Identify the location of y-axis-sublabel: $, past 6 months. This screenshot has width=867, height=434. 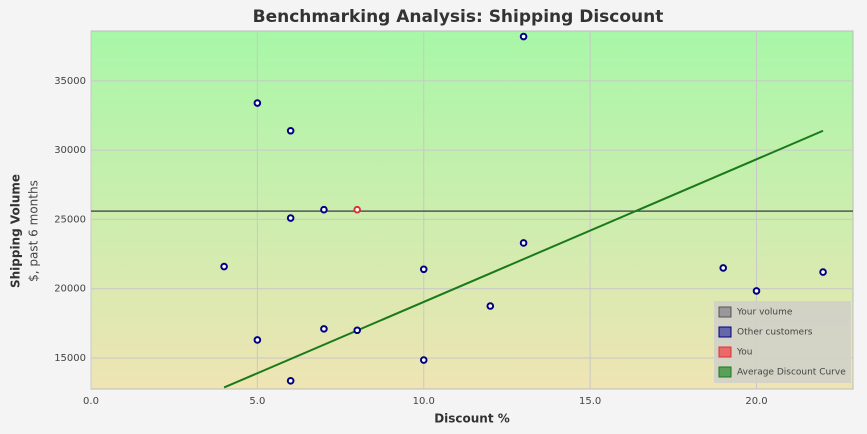
(34, 231).